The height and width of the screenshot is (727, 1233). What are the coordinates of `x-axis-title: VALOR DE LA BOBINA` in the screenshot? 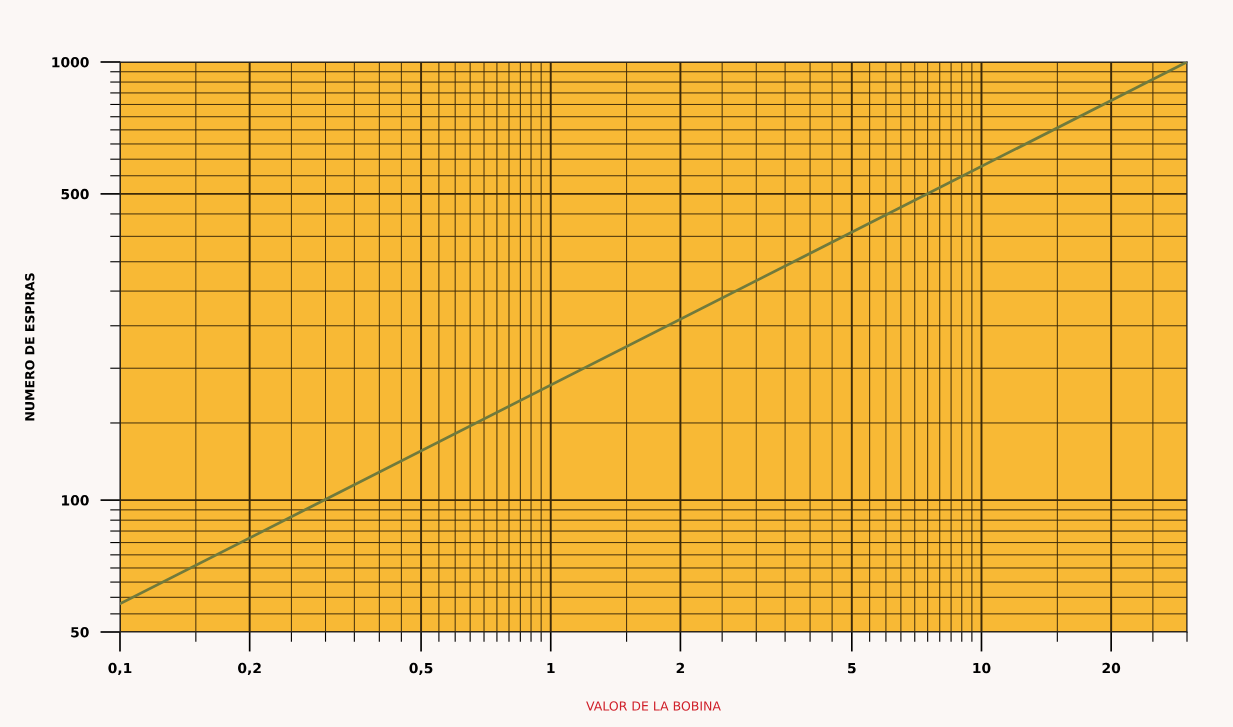 It's located at (653, 706).